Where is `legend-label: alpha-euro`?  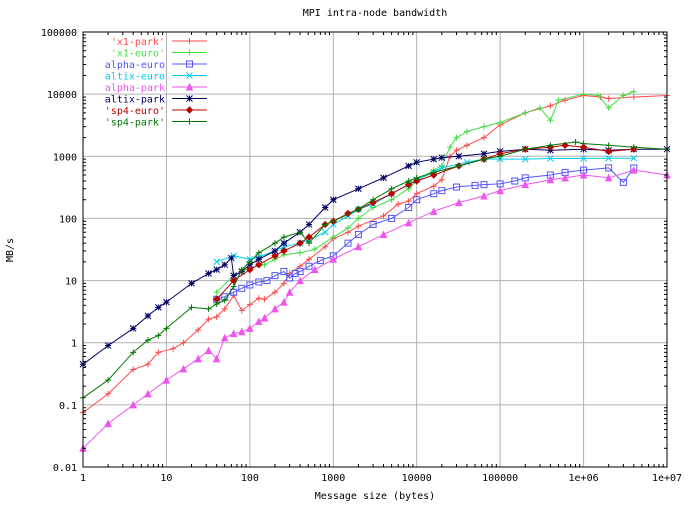
legend-label: alpha-euro is located at coordinates (135, 65).